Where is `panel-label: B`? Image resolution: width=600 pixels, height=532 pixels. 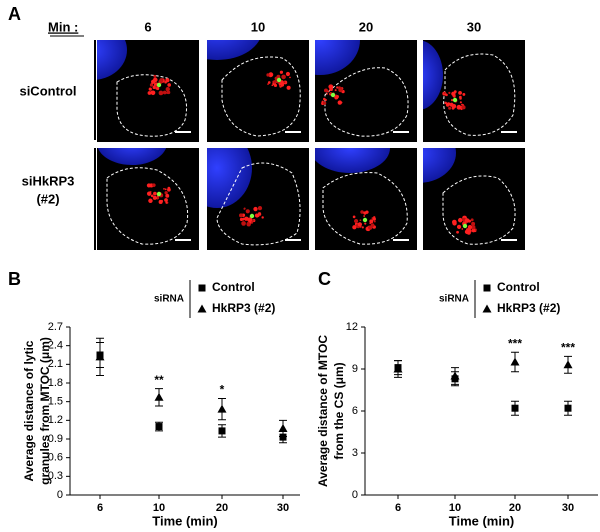 panel-label: B is located at coordinates (14, 279).